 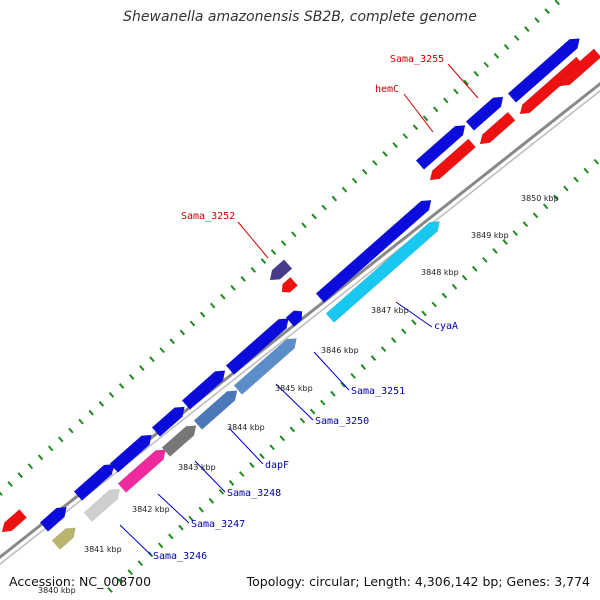 I want to click on connector-cyaa, so click(x=414, y=314).